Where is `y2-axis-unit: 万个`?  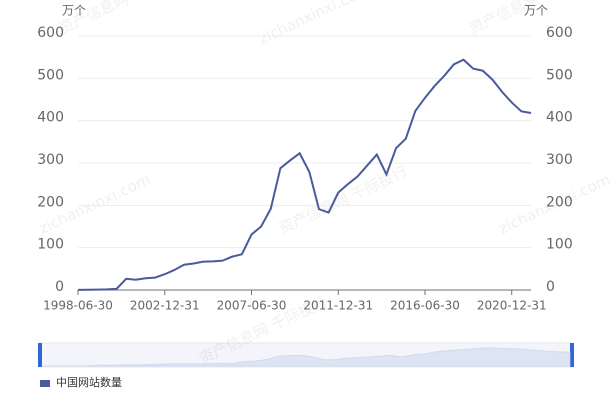
y2-axis-unit: 万个 is located at coordinates (536, 11).